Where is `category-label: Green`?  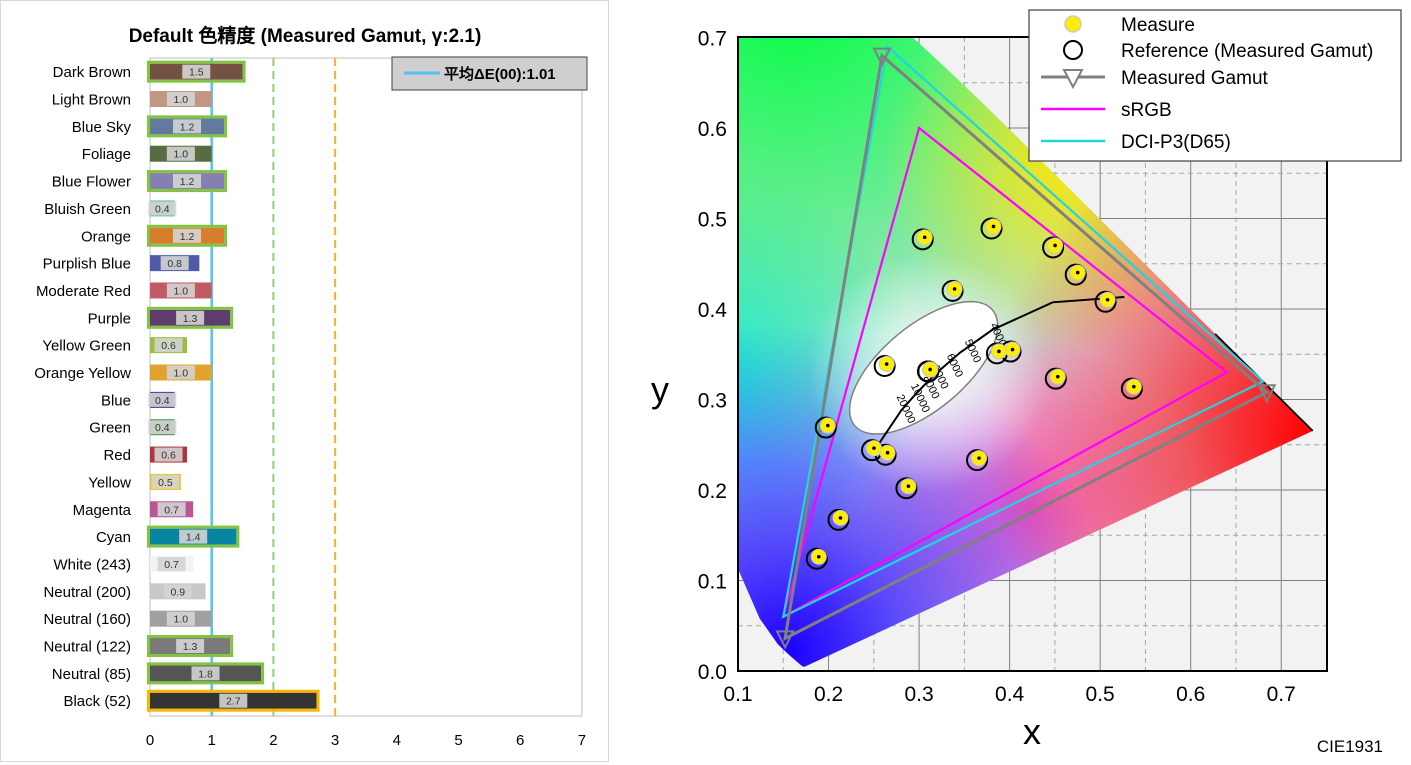 category-label: Green is located at coordinates (110, 428).